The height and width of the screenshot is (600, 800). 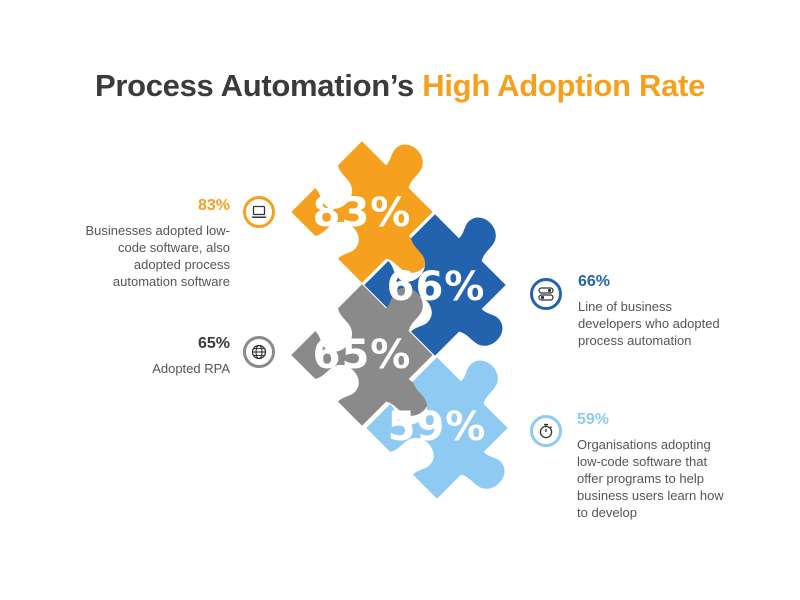 I want to click on title-accent: High Adoption Rate, so click(x=564, y=85).